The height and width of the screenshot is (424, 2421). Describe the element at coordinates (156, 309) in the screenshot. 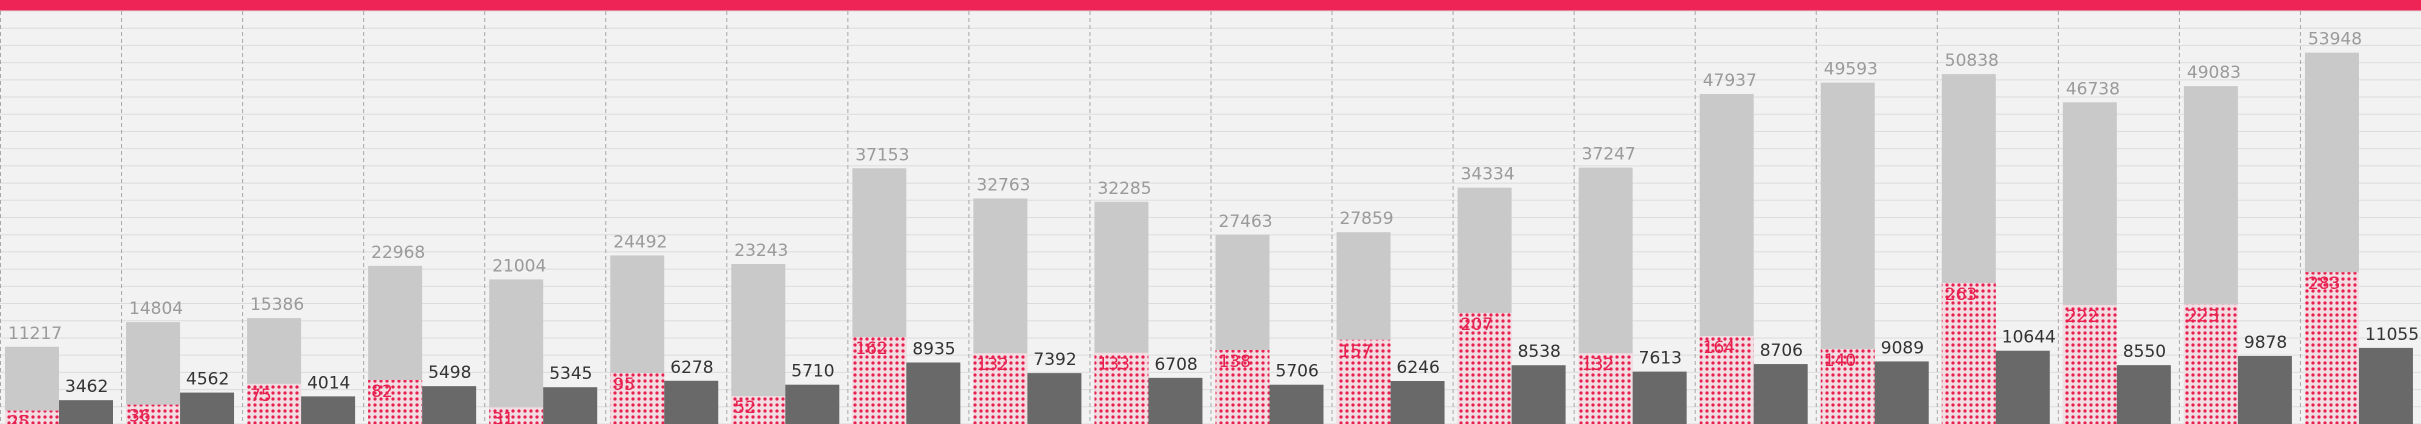

I see `value-label: 14804` at that location.